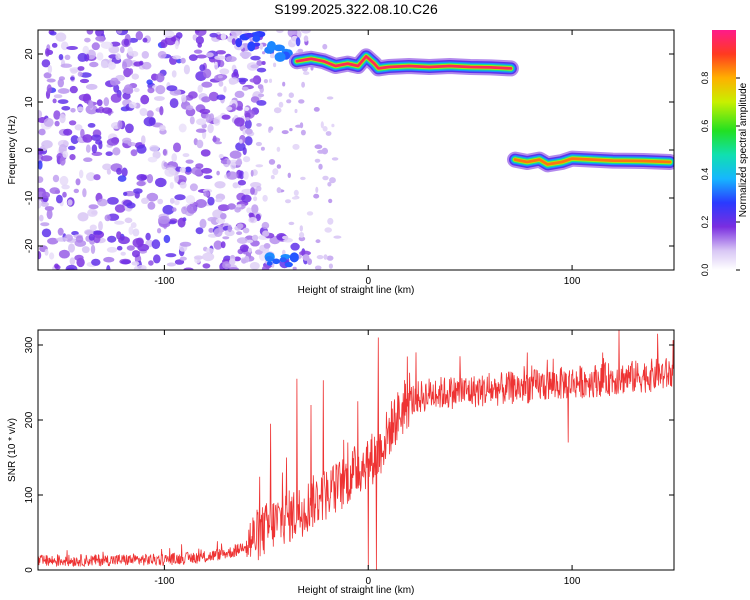 The width and height of the screenshot is (750, 600). Describe the element at coordinates (743, 149) in the screenshot. I see `colorbar-label: Normalized spectral amplitude` at that location.